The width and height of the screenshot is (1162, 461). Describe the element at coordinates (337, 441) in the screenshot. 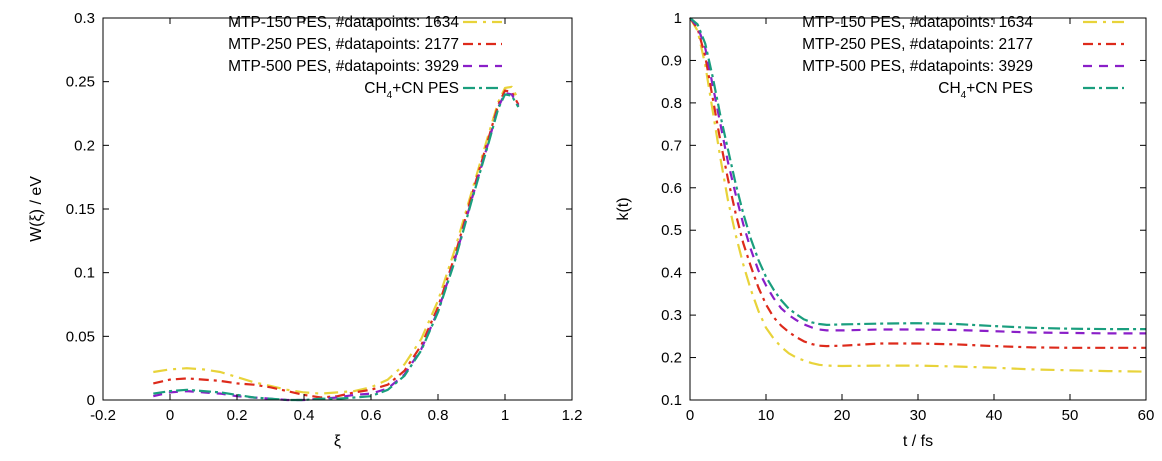

I see `chart-left-x-axis-label: ξ` at that location.